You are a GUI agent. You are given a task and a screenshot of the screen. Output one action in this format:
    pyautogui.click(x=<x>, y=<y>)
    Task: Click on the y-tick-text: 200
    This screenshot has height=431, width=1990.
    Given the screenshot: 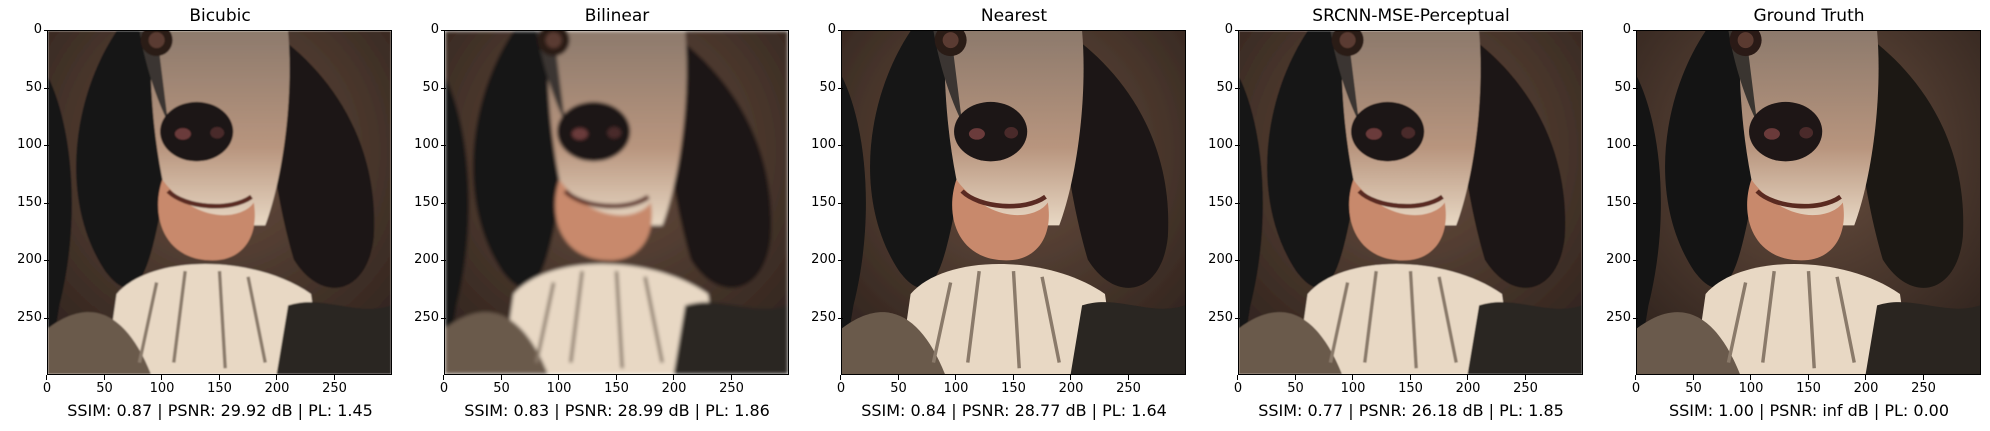 What is the action you would take?
    pyautogui.click(x=426, y=259)
    